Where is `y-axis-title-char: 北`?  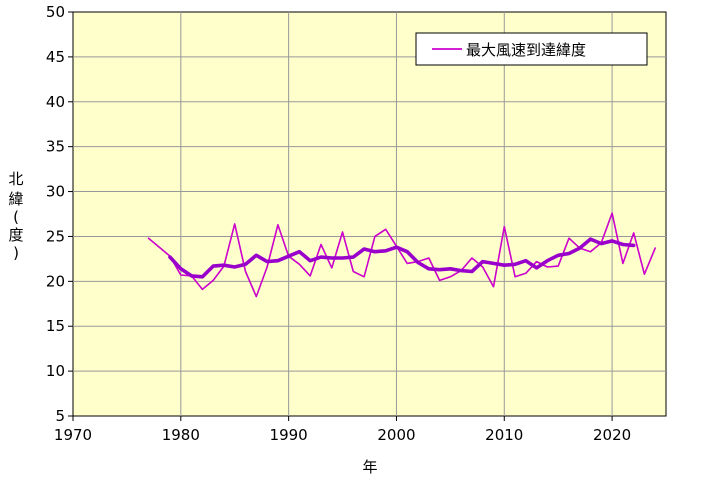 y-axis-title-char: 北 is located at coordinates (15, 179).